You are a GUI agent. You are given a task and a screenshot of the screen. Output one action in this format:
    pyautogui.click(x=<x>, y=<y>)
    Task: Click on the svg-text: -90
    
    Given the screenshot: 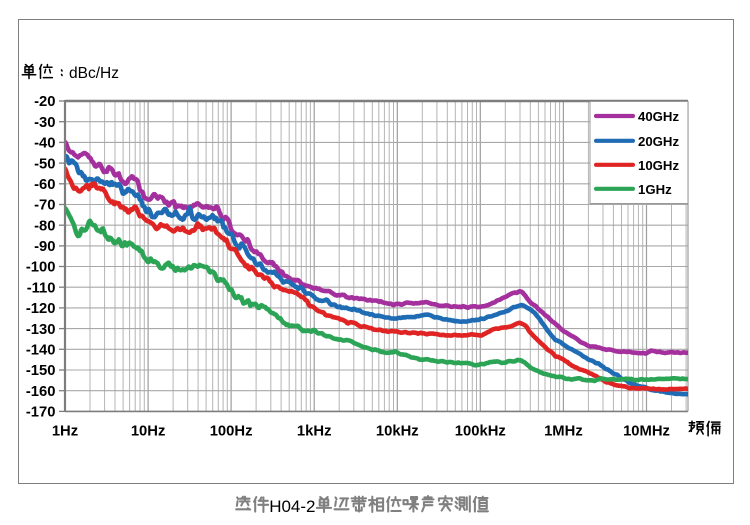 What is the action you would take?
    pyautogui.click(x=44, y=247)
    